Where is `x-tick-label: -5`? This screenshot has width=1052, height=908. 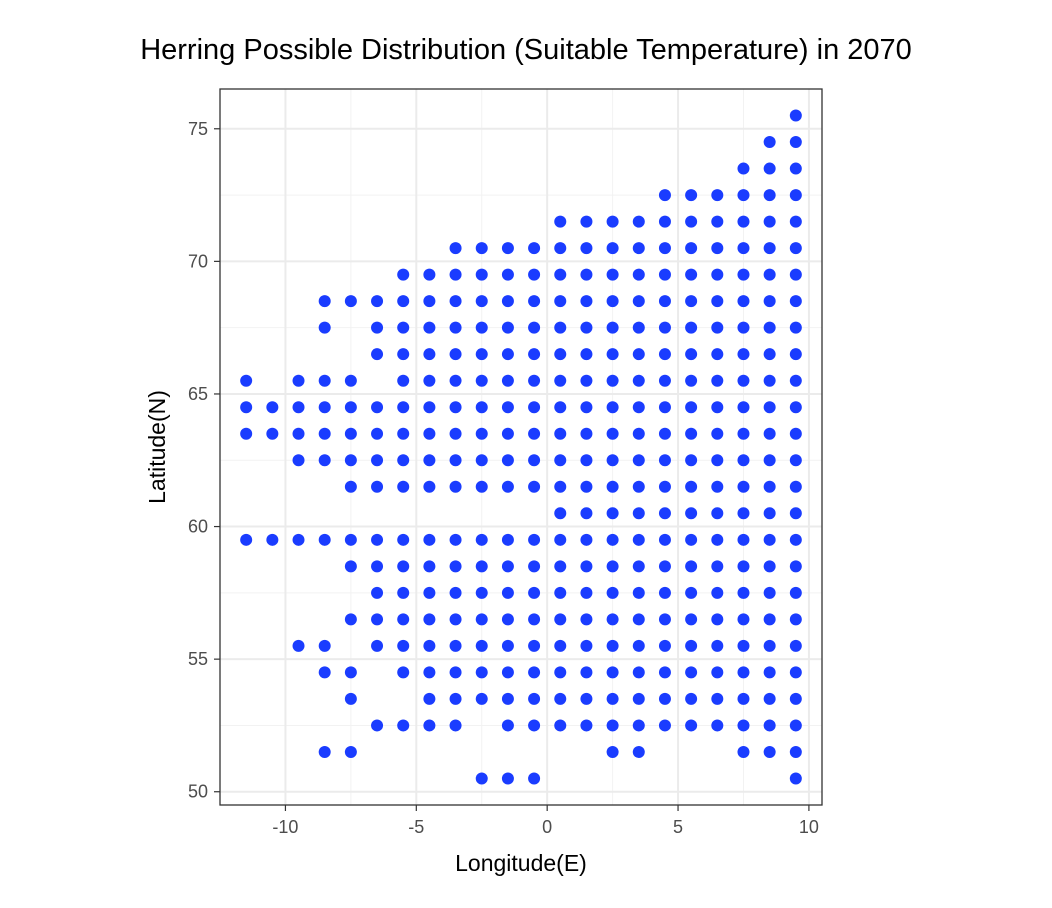
x-tick-label: -5 is located at coordinates (416, 827).